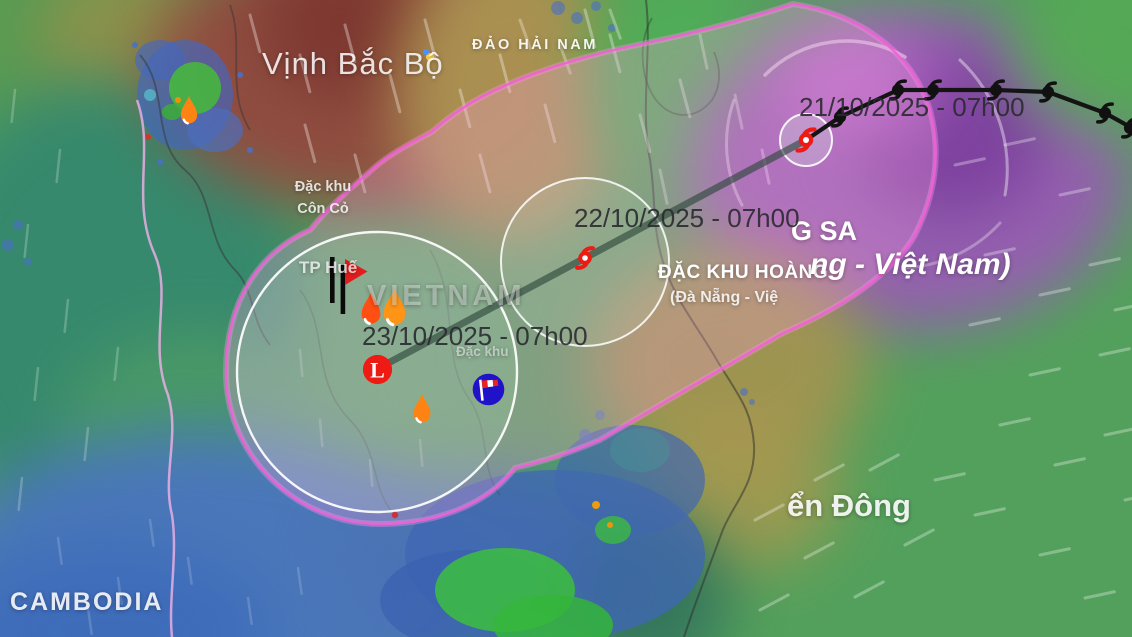 The width and height of the screenshot is (1132, 637). Describe the element at coordinates (323, 209) in the screenshot. I see `label-con-co-line2: Côn Cỏ` at that location.